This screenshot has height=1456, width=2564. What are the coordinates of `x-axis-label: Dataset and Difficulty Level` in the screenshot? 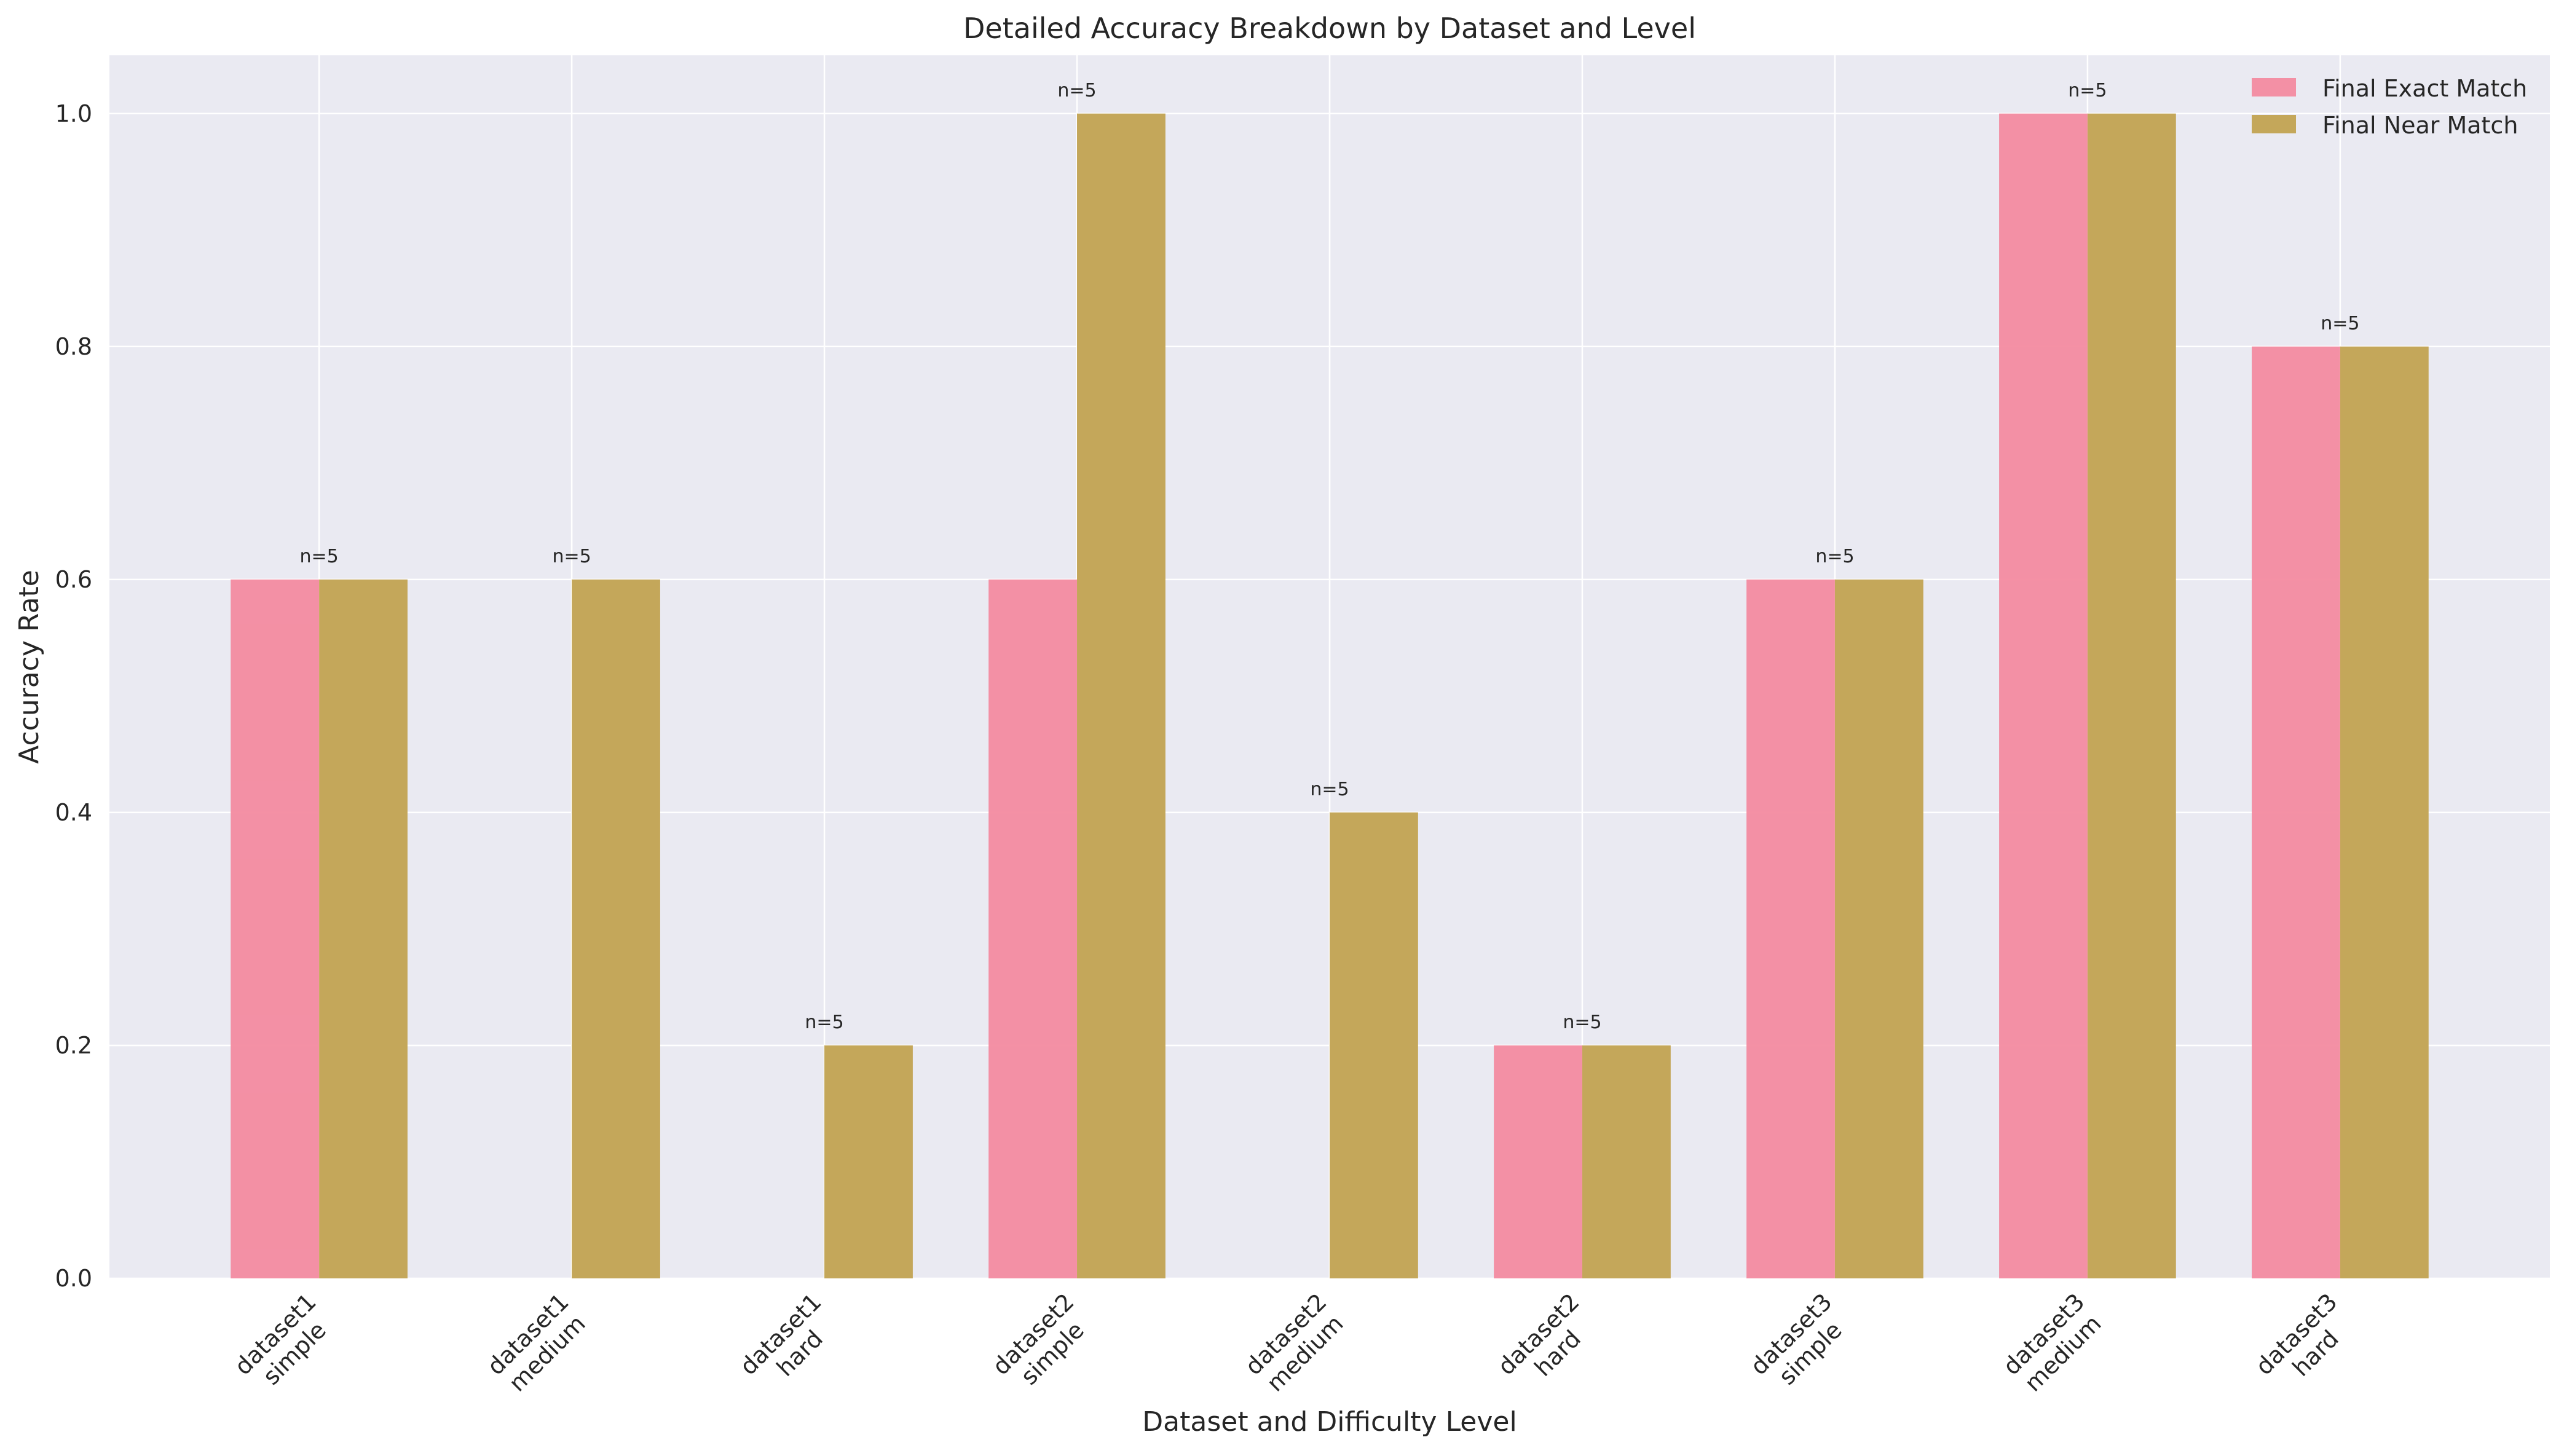 It's located at (1330, 1422).